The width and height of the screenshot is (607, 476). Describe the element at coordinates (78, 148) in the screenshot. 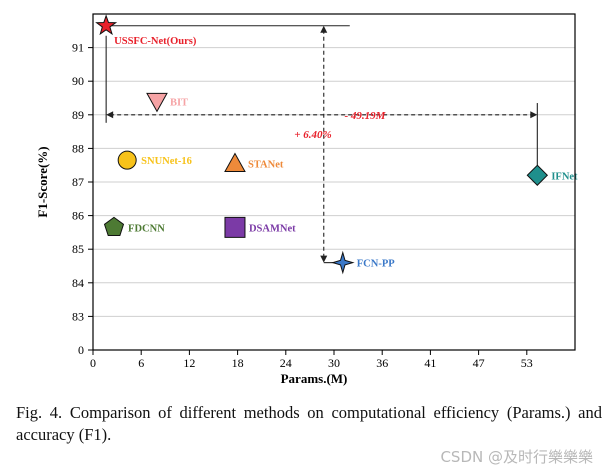

I see `y-tick-label: 88` at that location.